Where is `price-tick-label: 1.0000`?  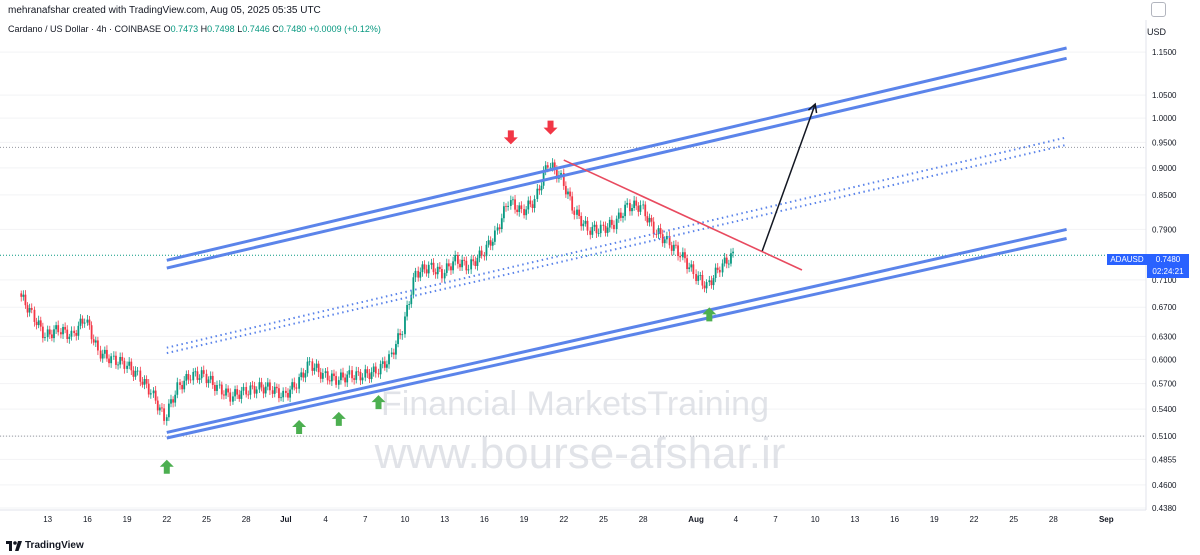 price-tick-label: 1.0000 is located at coordinates (1164, 118).